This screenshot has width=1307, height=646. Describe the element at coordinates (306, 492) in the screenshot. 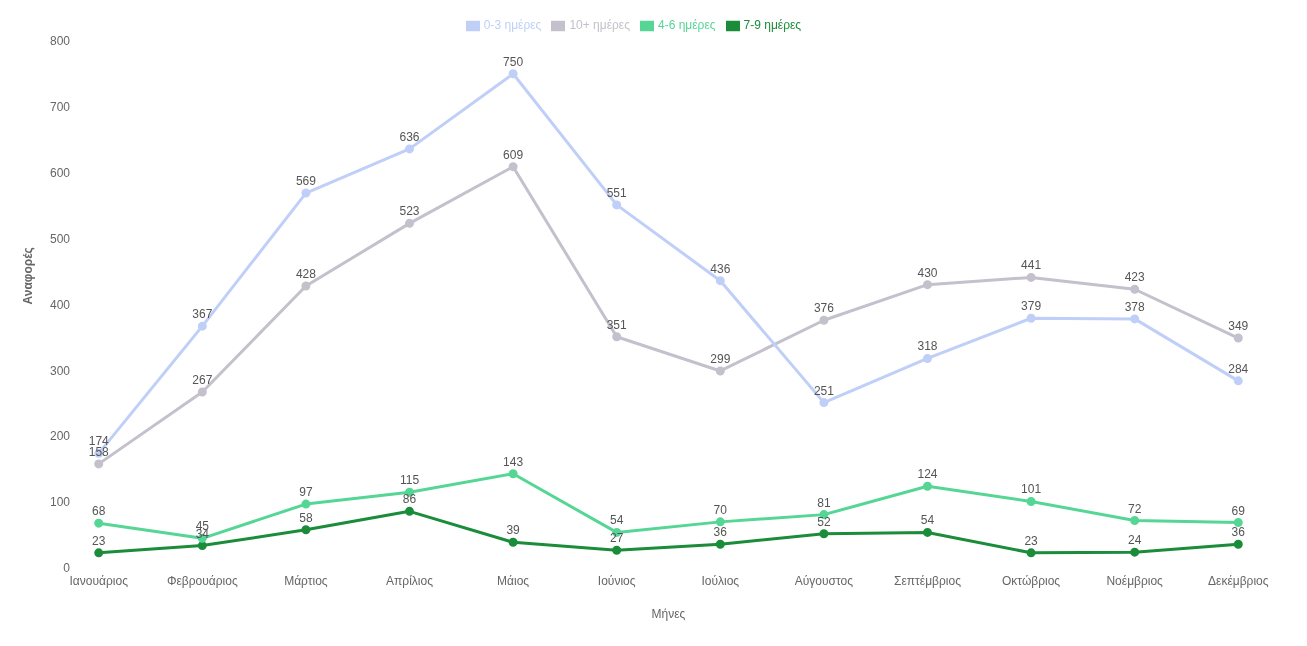

I see `data-label: 97` at that location.